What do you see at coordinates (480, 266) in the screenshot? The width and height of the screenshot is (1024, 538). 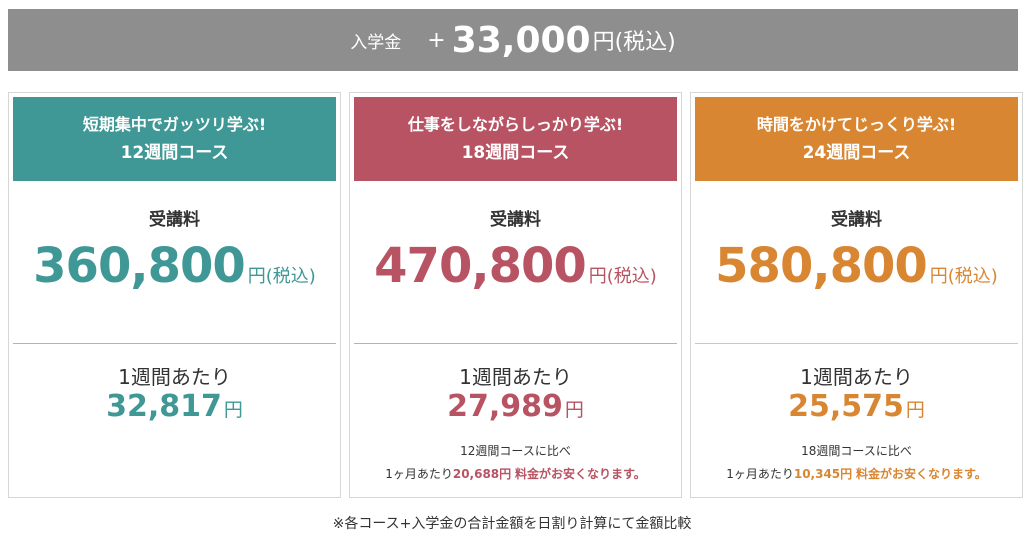 I see `tuition-amount: 470,800` at bounding box center [480, 266].